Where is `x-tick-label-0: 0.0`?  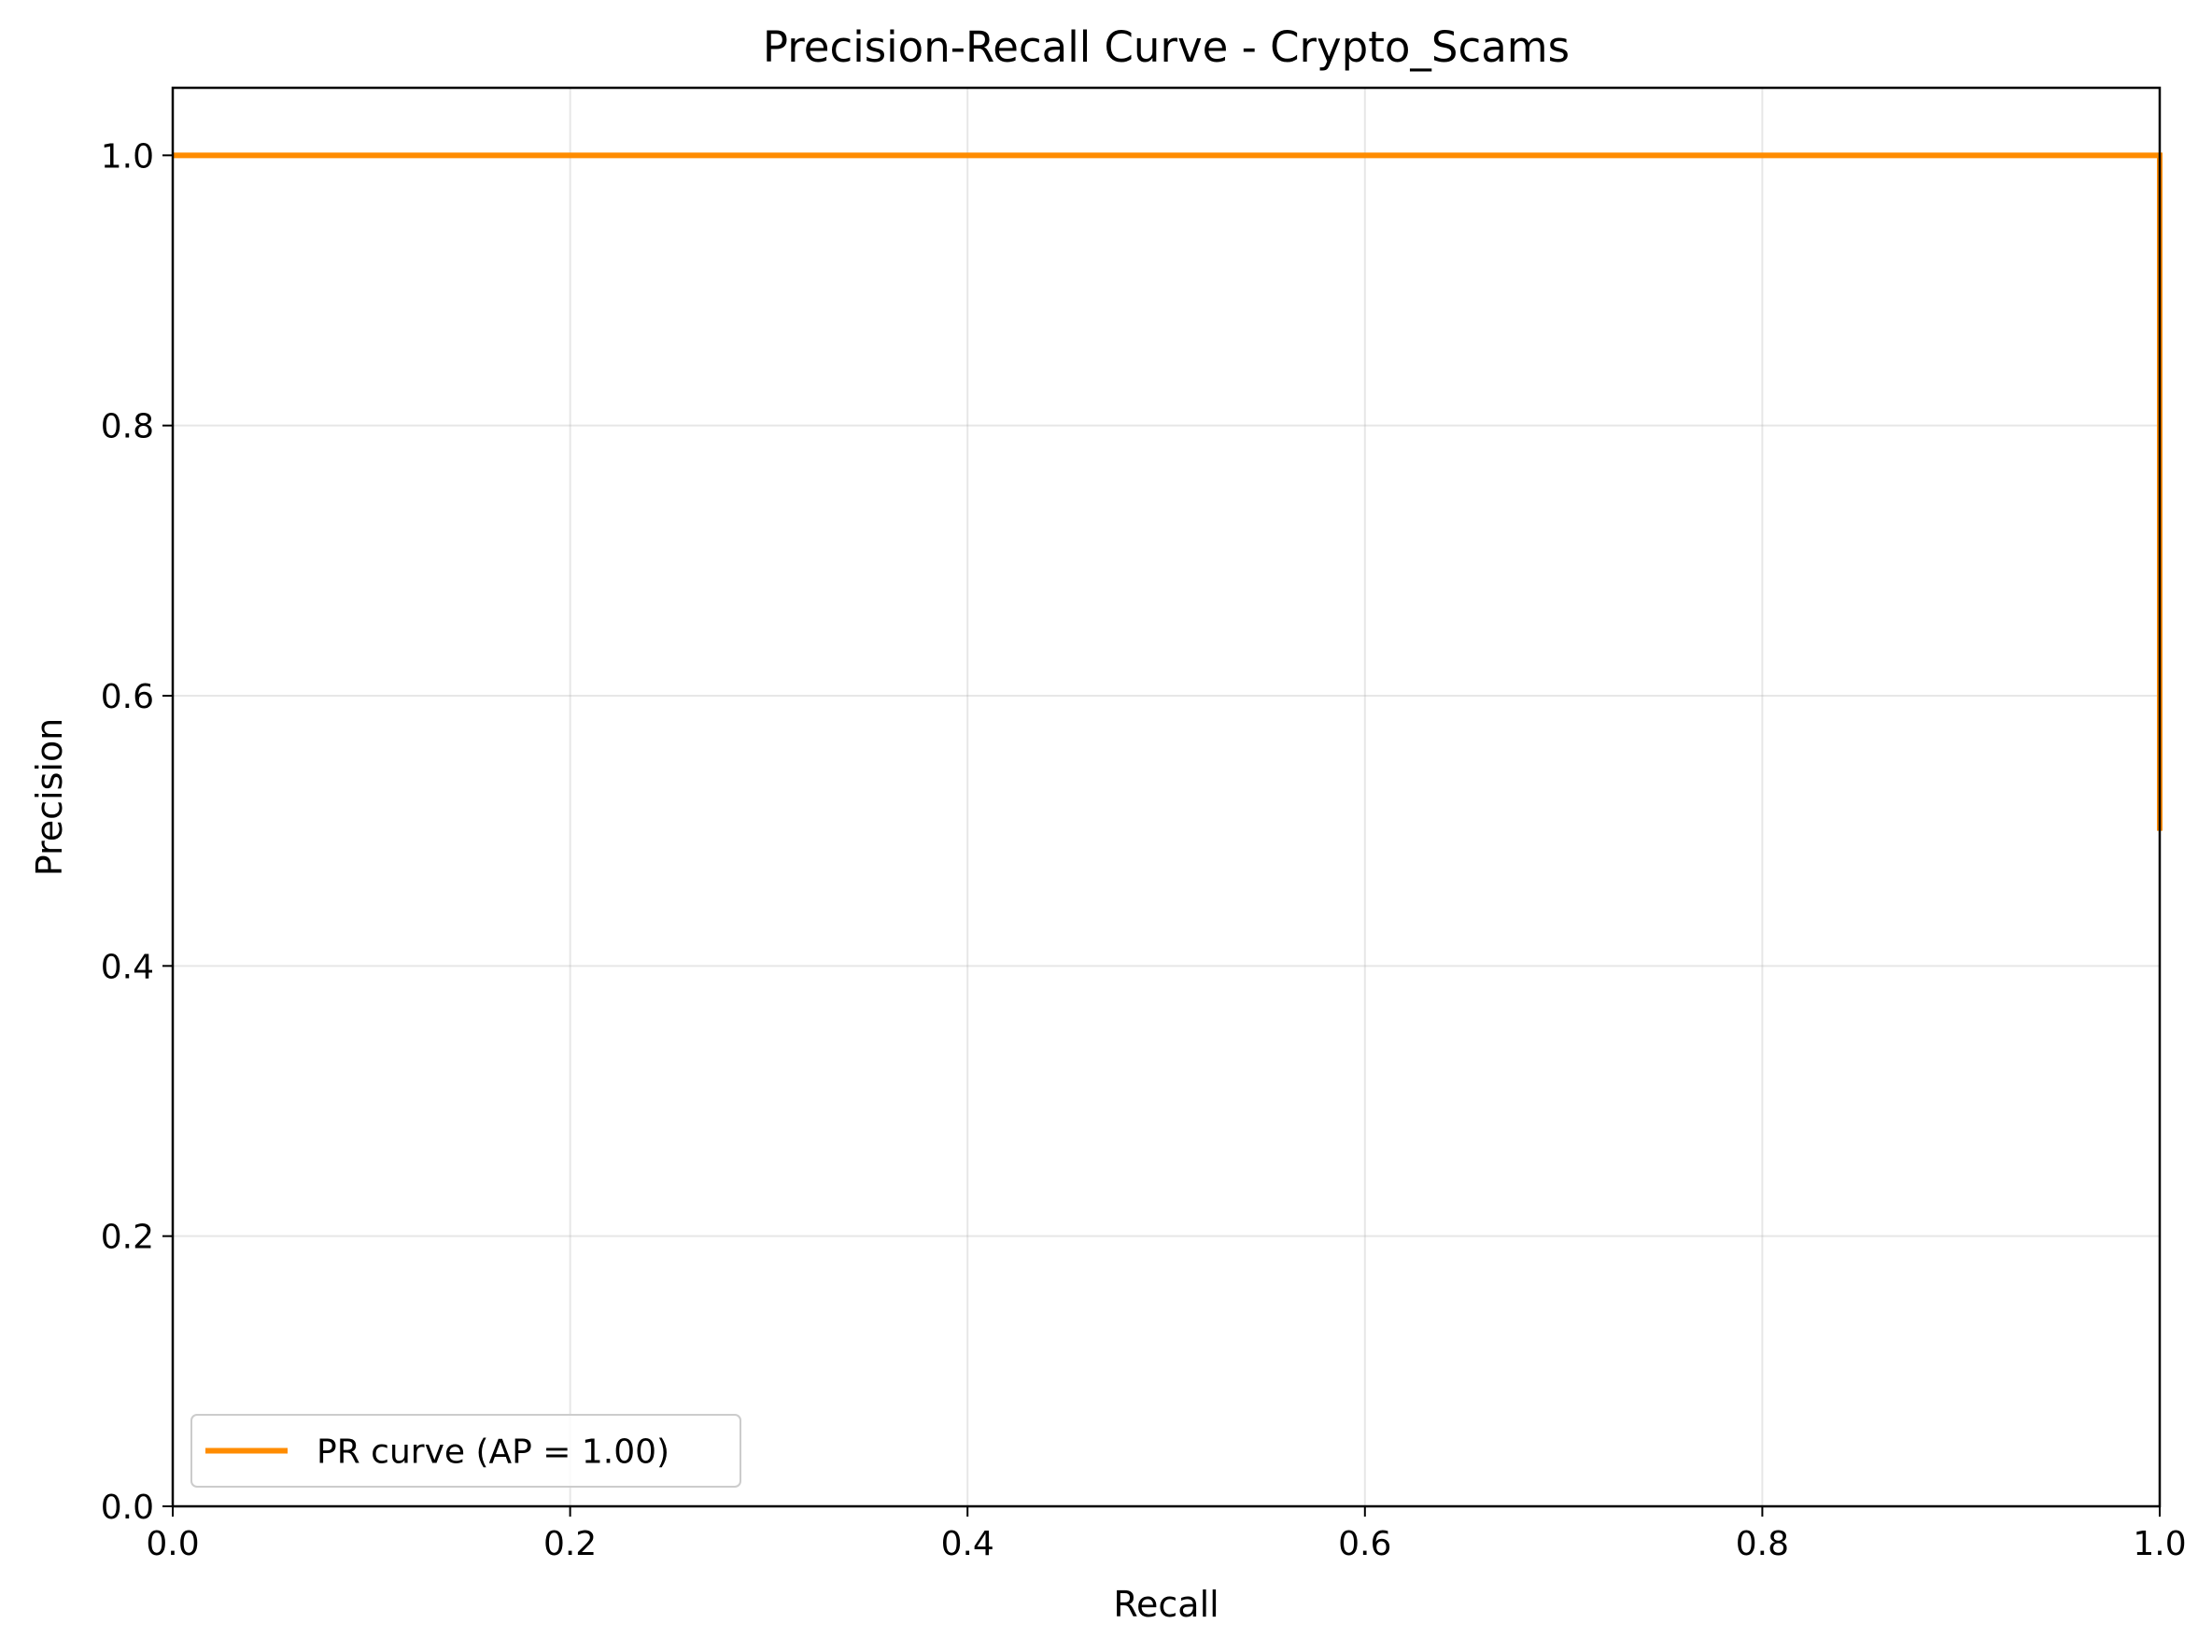
x-tick-label-0: 0.0 is located at coordinates (172, 1544).